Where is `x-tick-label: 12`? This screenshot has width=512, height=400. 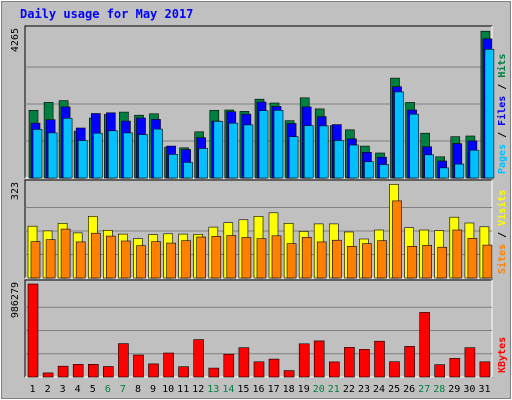 x-tick-label: 12 is located at coordinates (198, 389).